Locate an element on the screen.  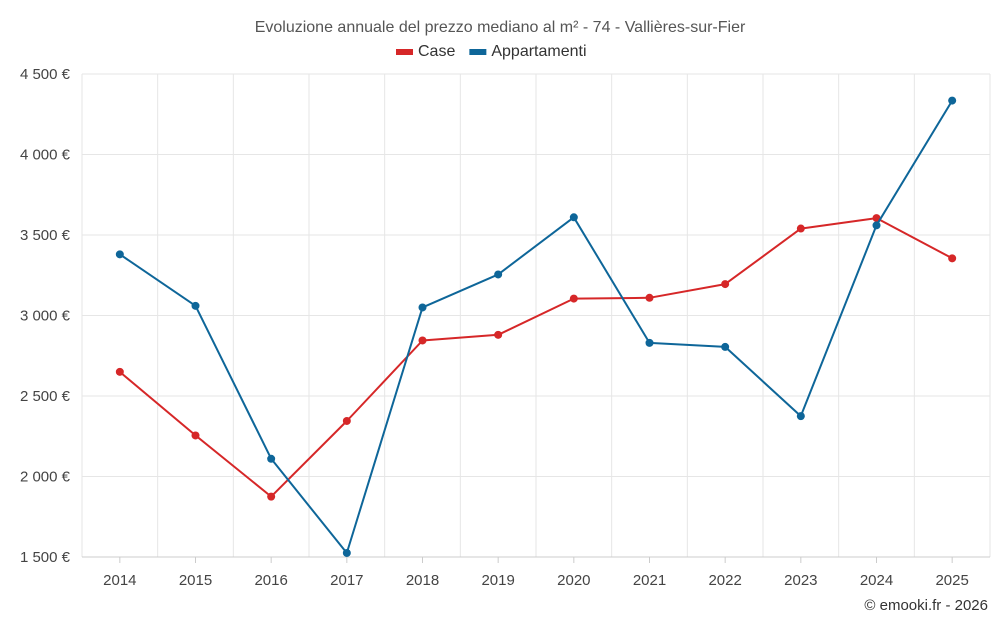
legend-swatch-appartamenti is located at coordinates (478, 52).